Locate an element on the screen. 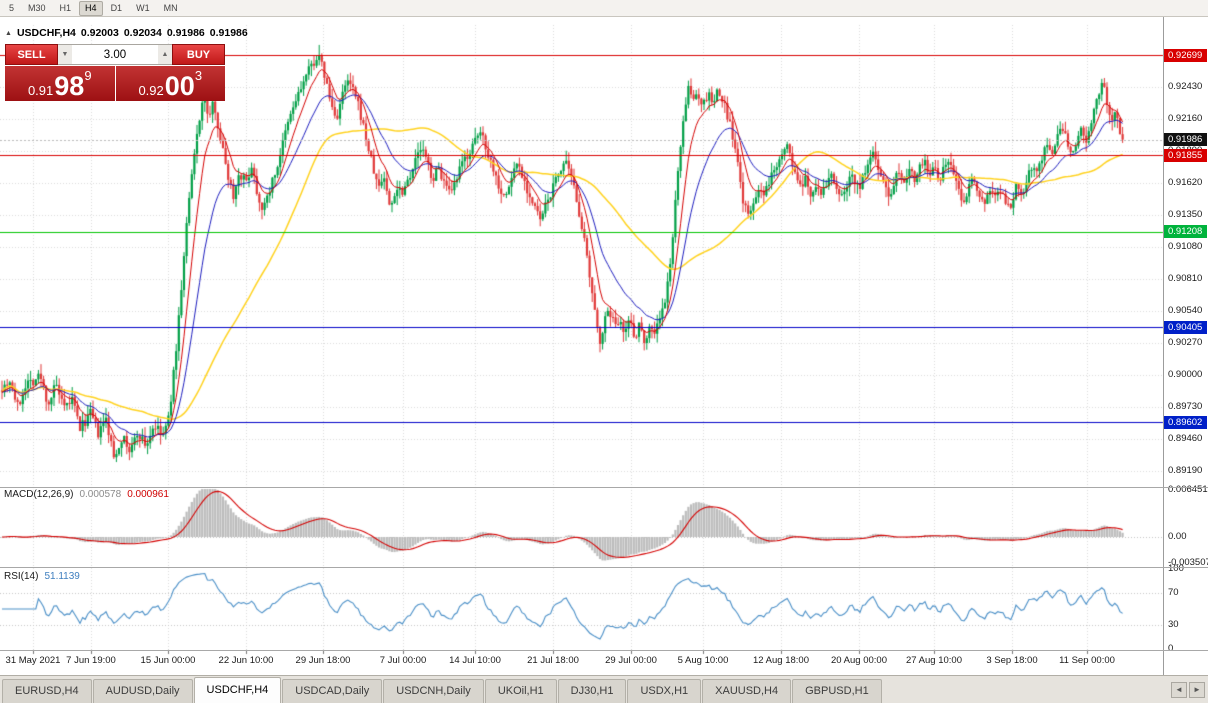 Image resolution: width=1208 pixels, height=703 pixels. chart-tab-usdcnh-daily: USDCNH,Daily is located at coordinates (433, 691).